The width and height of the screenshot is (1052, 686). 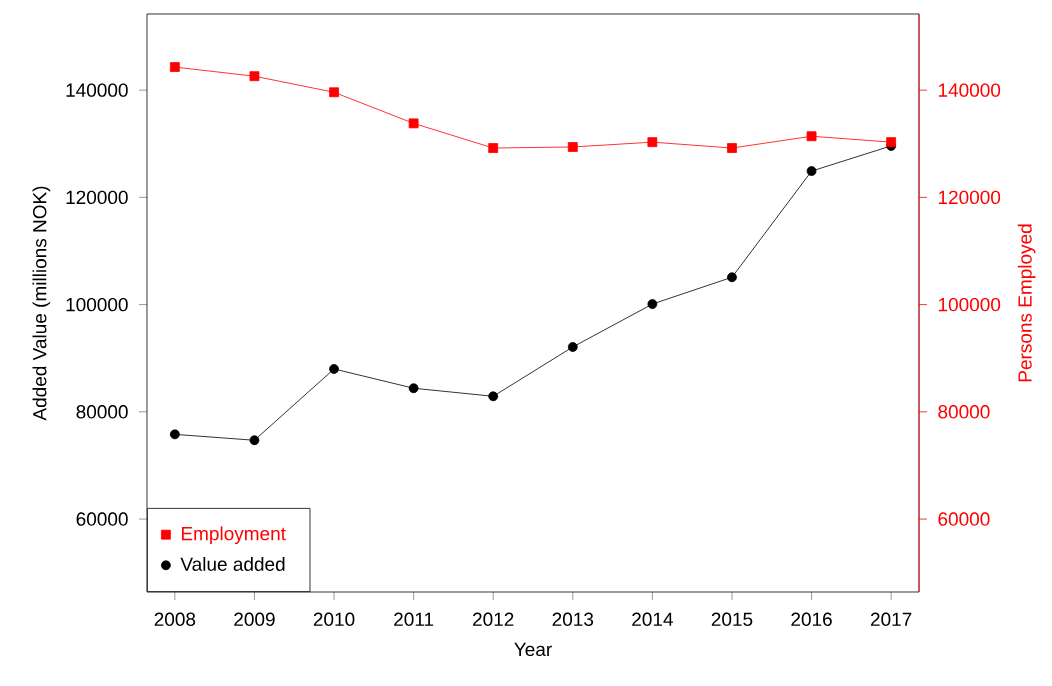 I want to click on legend-label: Value added, so click(x=232, y=563).